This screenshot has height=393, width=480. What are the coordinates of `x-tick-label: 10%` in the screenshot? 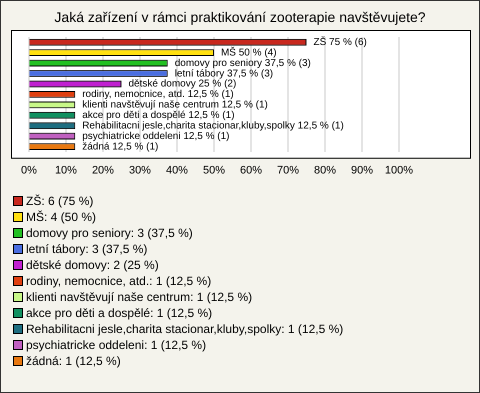 It's located at (66, 170).